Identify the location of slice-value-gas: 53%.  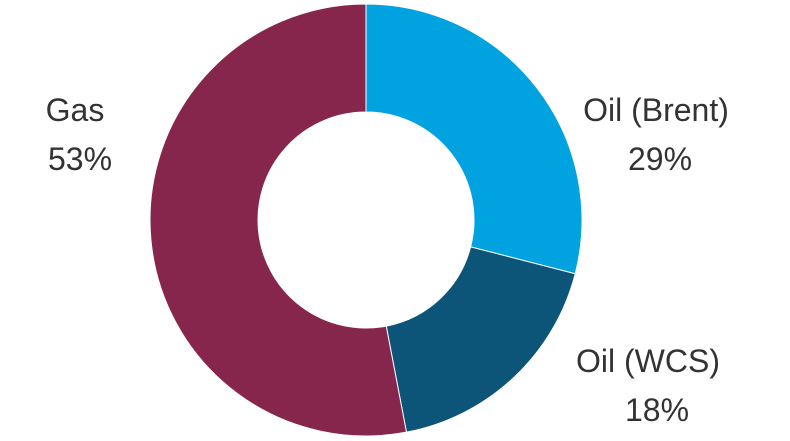
(80, 159).